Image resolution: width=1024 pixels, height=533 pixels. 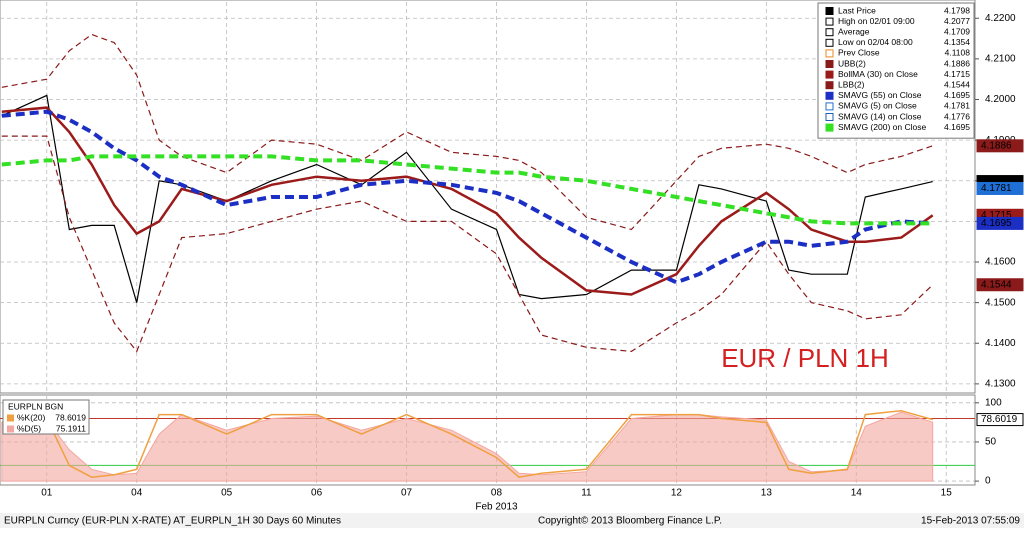 What do you see at coordinates (47, 493) in the screenshot?
I see `x-tick-label: 01` at bounding box center [47, 493].